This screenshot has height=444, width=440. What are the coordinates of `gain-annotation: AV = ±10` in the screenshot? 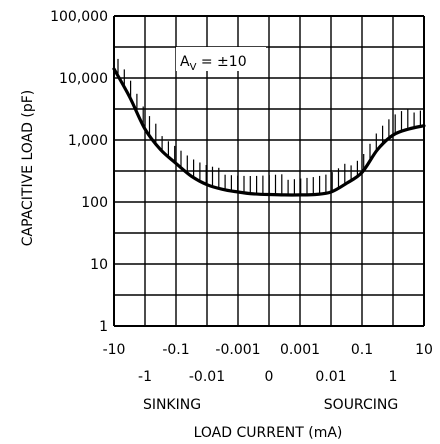 It's located at (221, 60).